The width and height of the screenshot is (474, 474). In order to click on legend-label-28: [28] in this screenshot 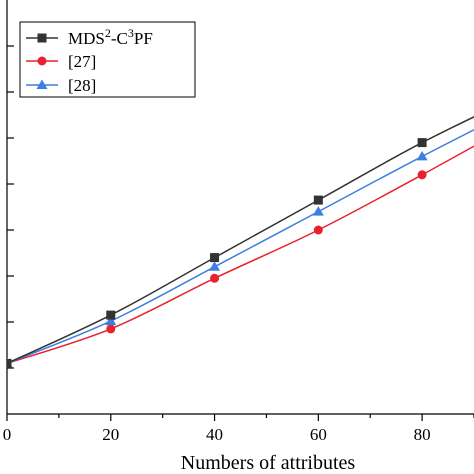, I will do `click(82, 85)`.